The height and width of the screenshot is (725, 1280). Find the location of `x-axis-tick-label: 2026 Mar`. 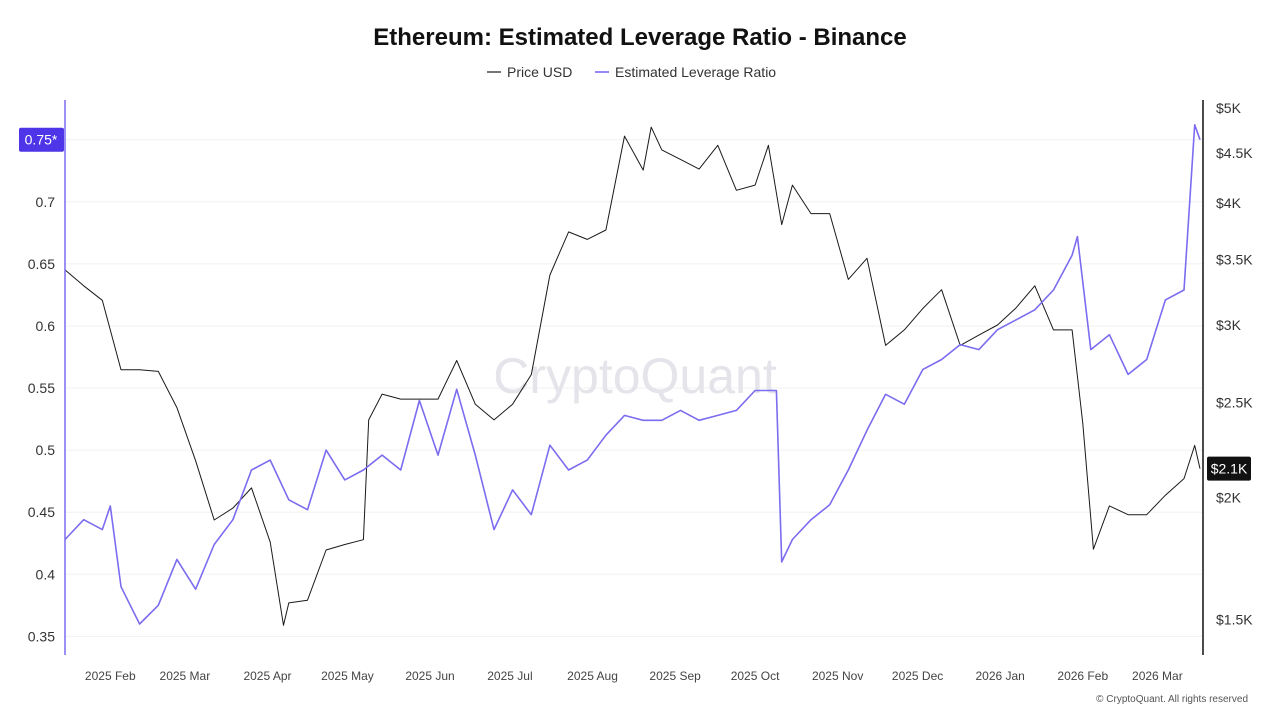

x-axis-tick-label: 2026 Mar is located at coordinates (1157, 676).